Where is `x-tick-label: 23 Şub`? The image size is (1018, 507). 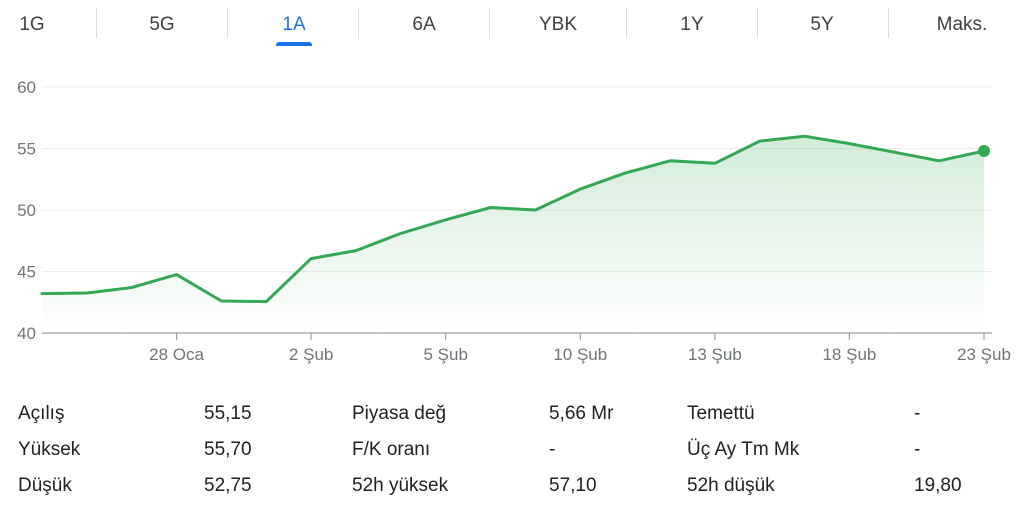 x-tick-label: 23 Şub is located at coordinates (984, 354).